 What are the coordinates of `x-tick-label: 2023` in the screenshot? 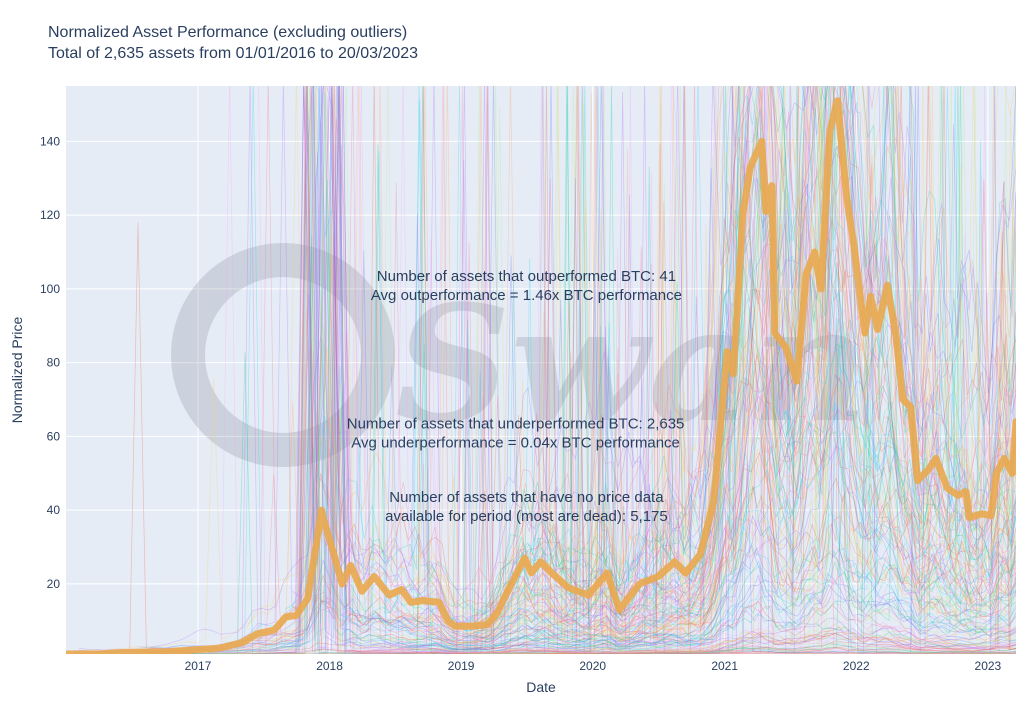 It's located at (988, 666).